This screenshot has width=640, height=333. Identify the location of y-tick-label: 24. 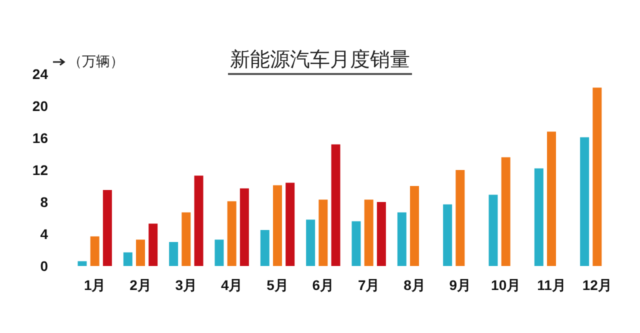
(40, 74).